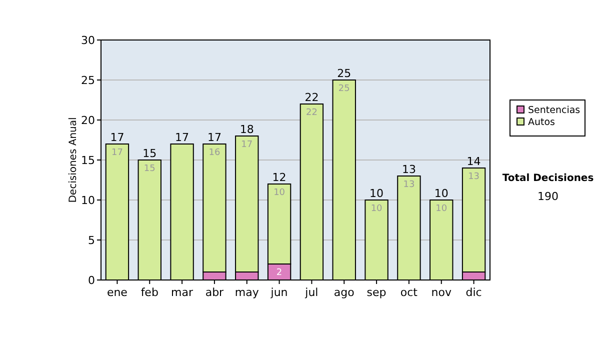 The image size is (600, 340). What do you see at coordinates (247, 292) in the screenshot?
I see `x-tick-label: may` at bounding box center [247, 292].